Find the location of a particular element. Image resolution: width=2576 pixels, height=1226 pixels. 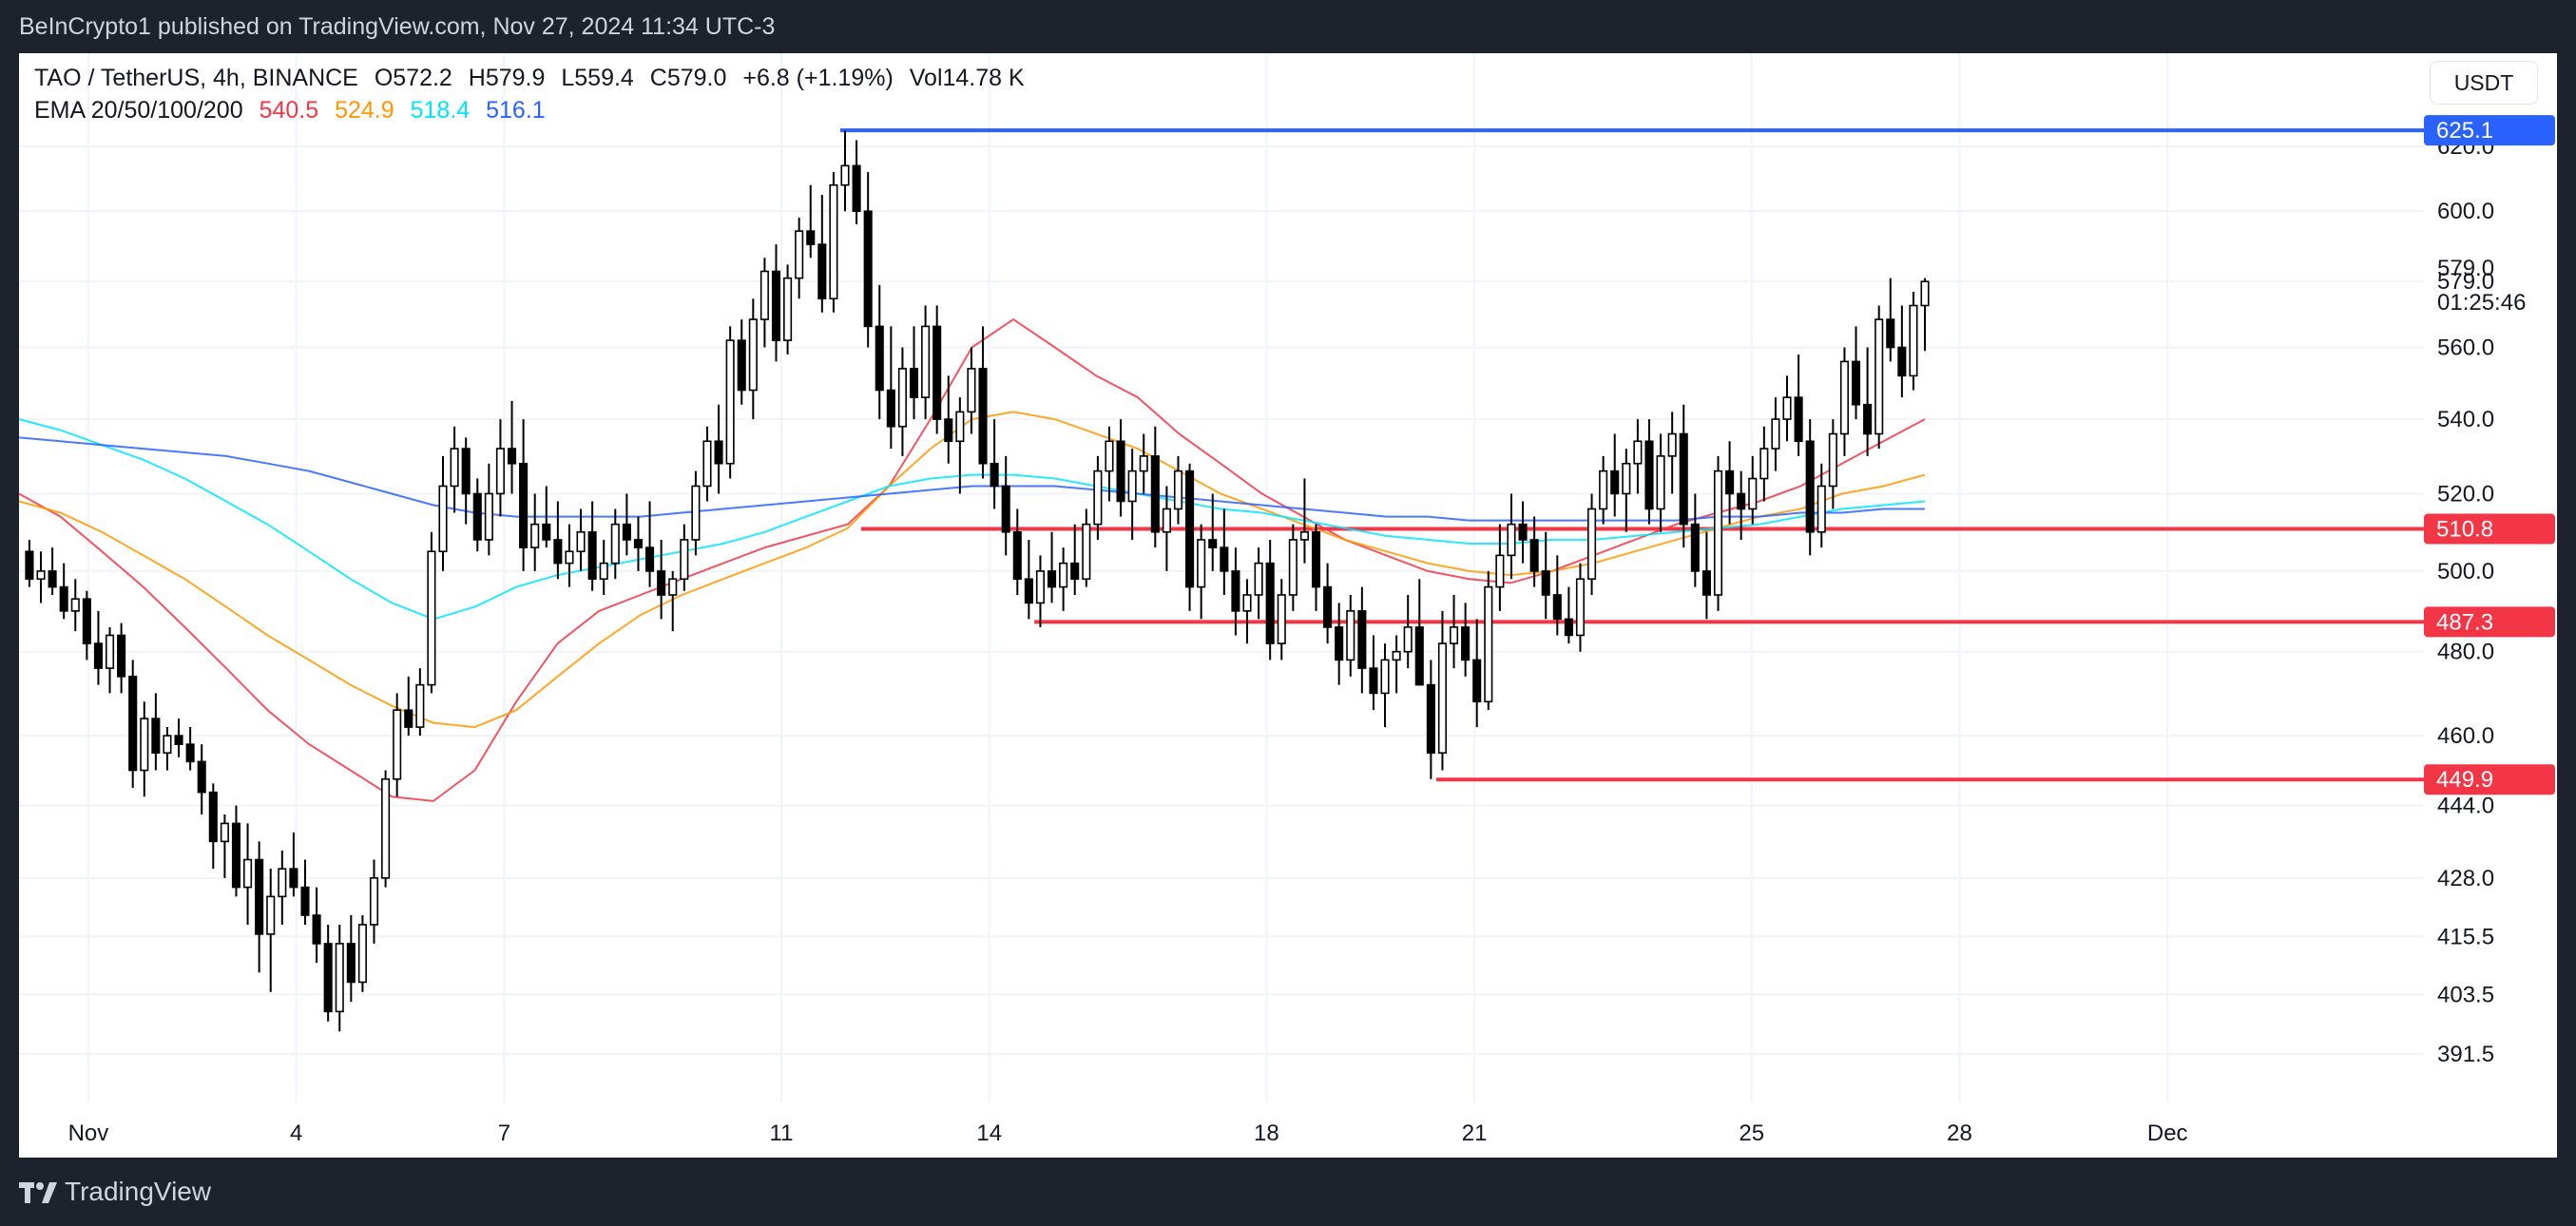

tradingview-brand: TradingView is located at coordinates (138, 1192).